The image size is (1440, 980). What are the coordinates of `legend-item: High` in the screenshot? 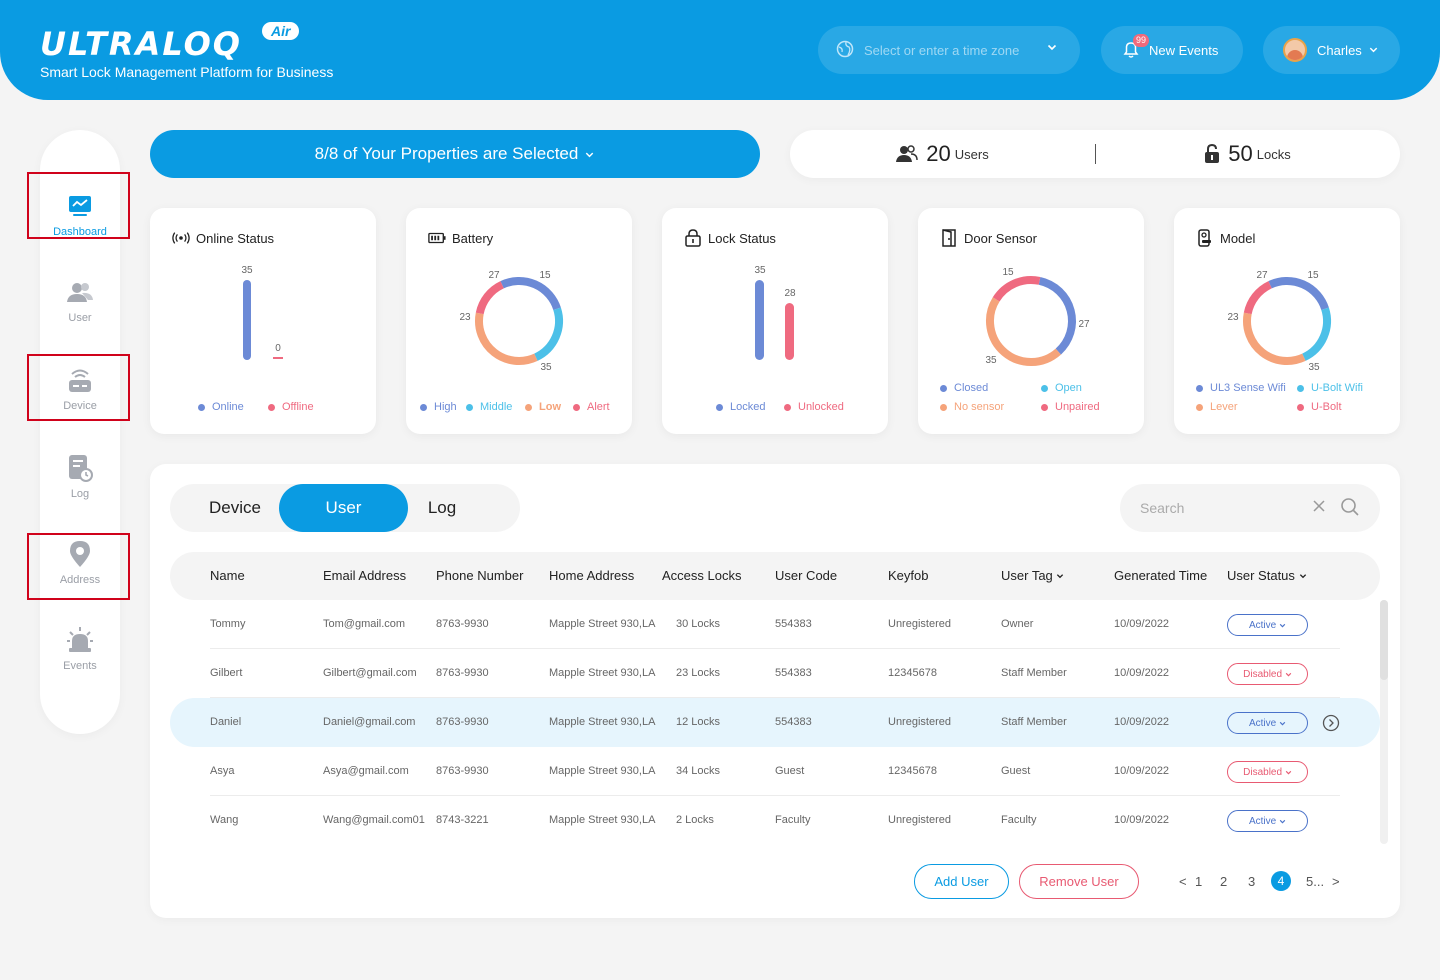 It's located at (438, 407).